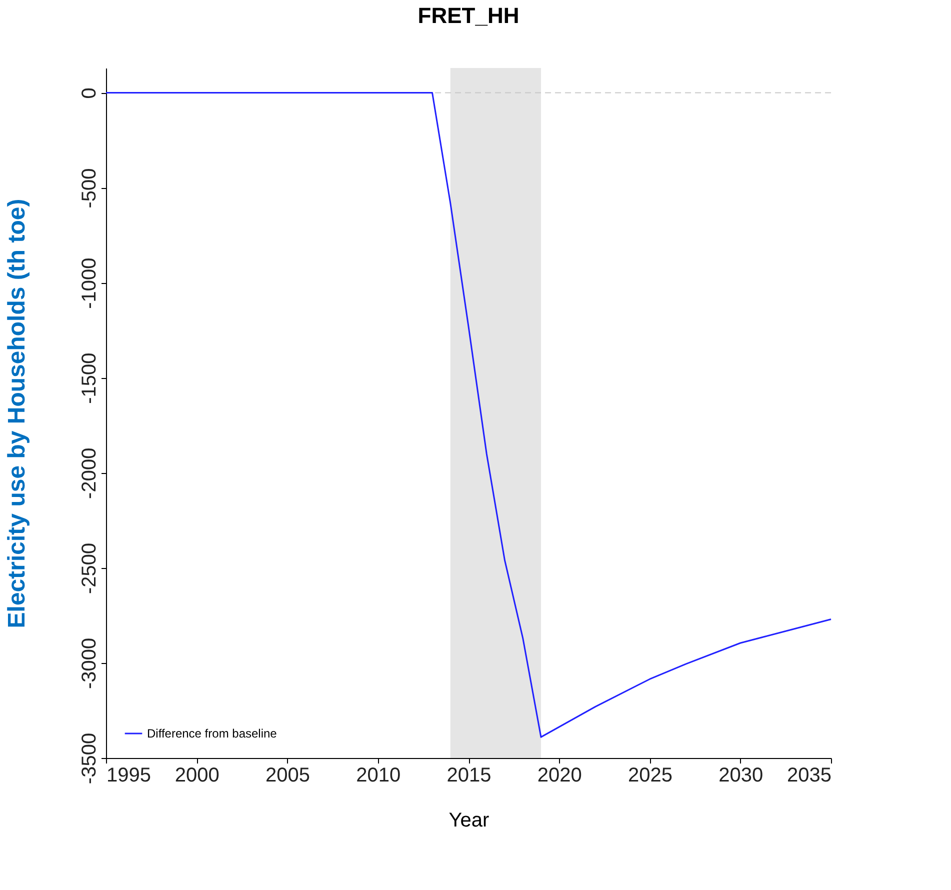 The height and width of the screenshot is (890, 951). What do you see at coordinates (212, 733) in the screenshot?
I see `legend-label: Difference from baseline` at bounding box center [212, 733].